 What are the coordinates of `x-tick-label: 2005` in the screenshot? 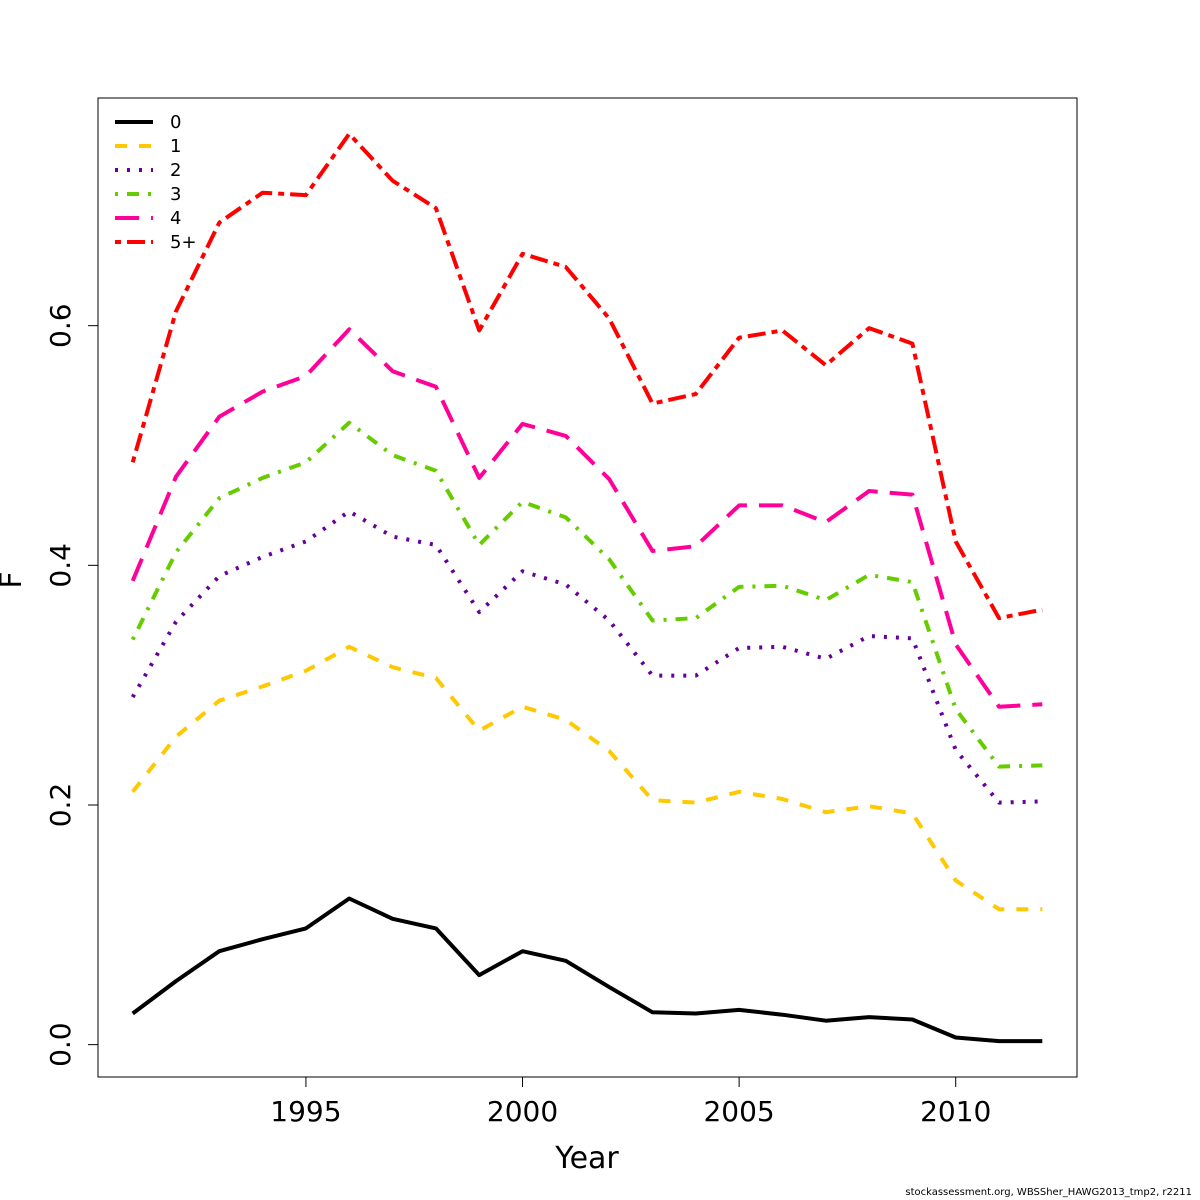 It's located at (738, 1111).